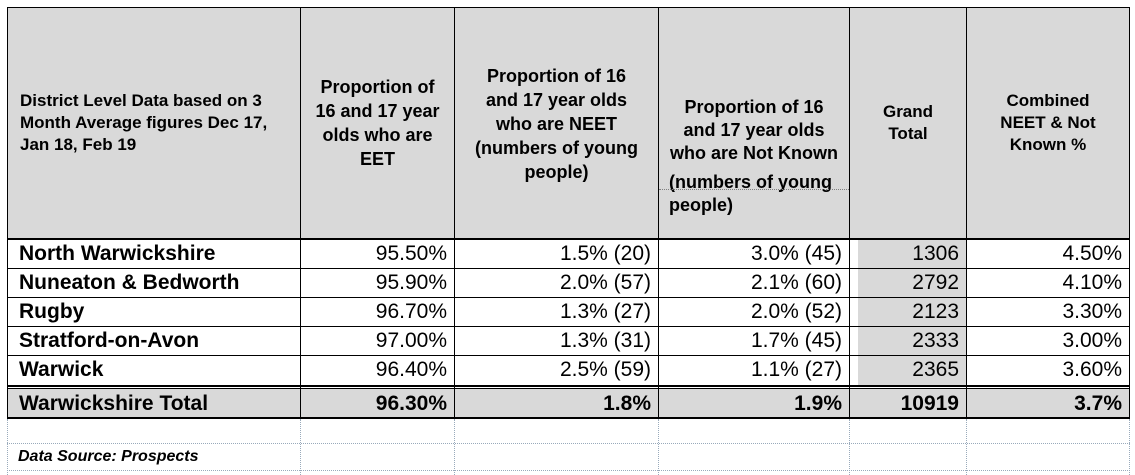 This screenshot has width=1135, height=475. What do you see at coordinates (117, 253) in the screenshot?
I see `district-name: North Warwickshire` at bounding box center [117, 253].